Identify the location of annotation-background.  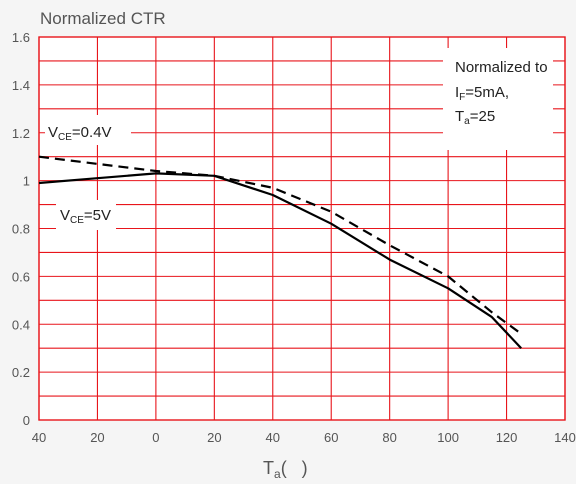
(498, 99).